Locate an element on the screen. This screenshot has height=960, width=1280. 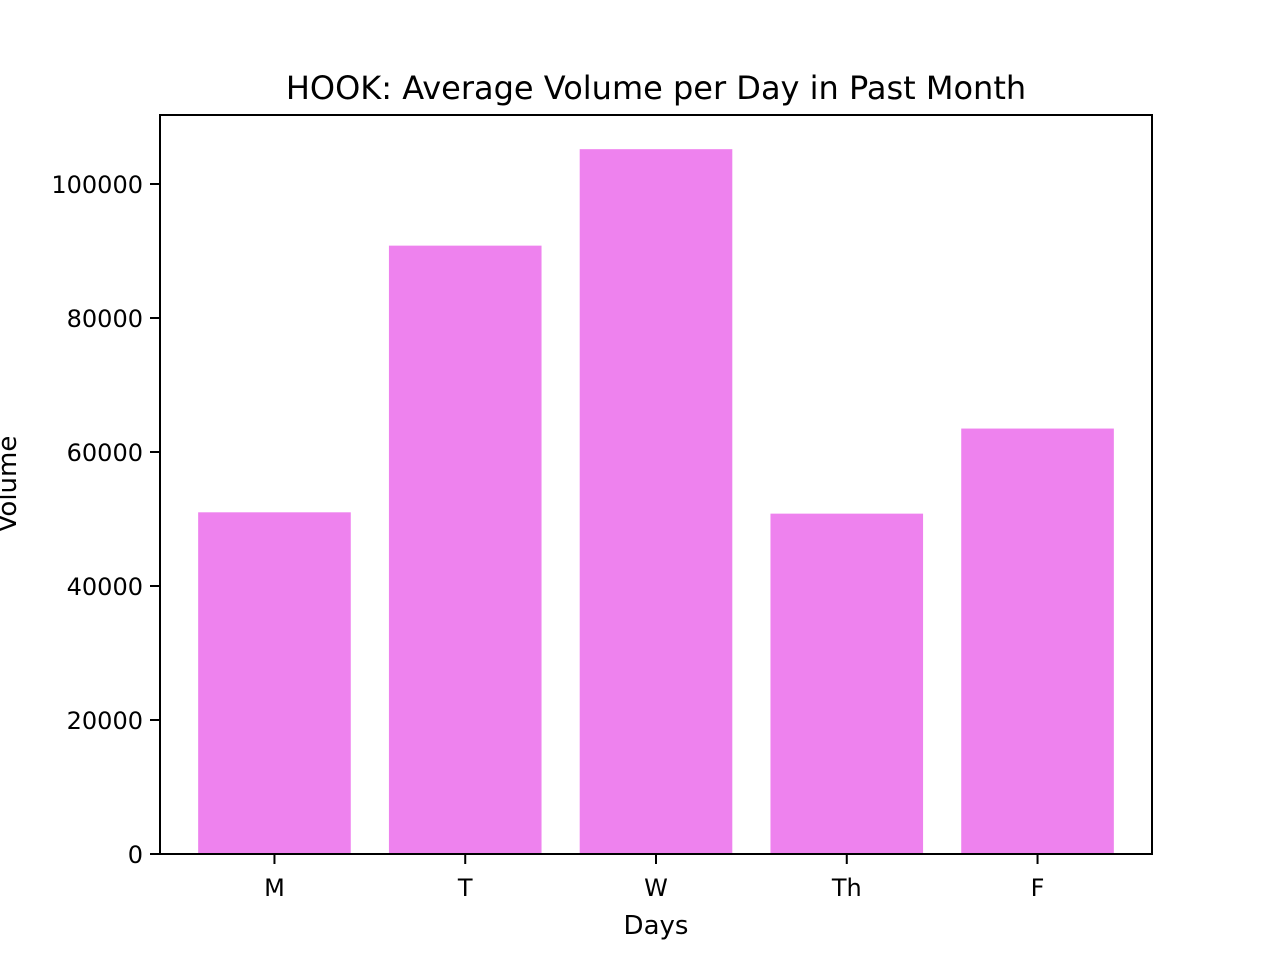
bar-w is located at coordinates (656, 501).